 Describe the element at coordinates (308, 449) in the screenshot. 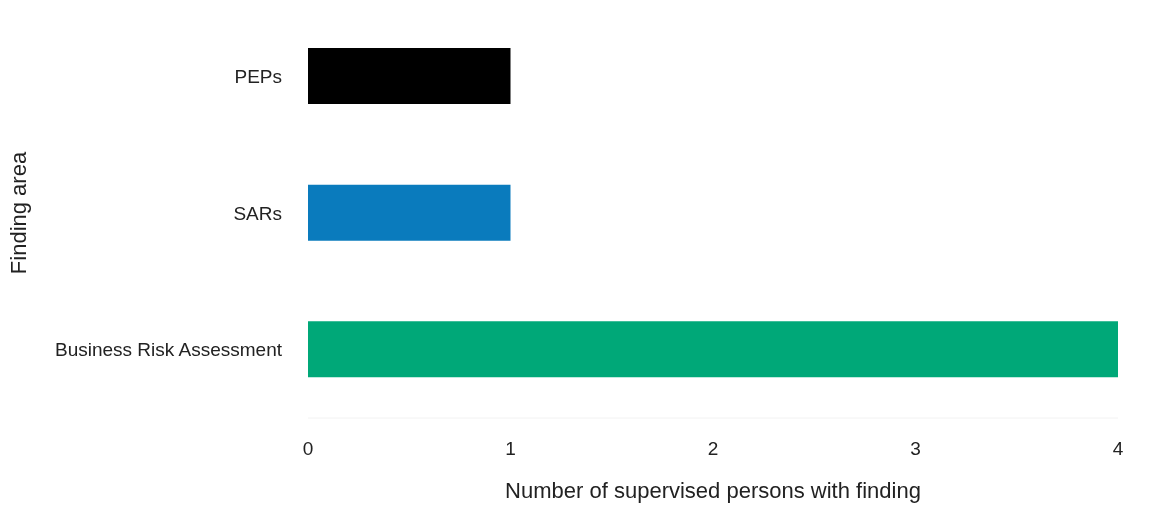

I see `x-tick-label: 0` at that location.